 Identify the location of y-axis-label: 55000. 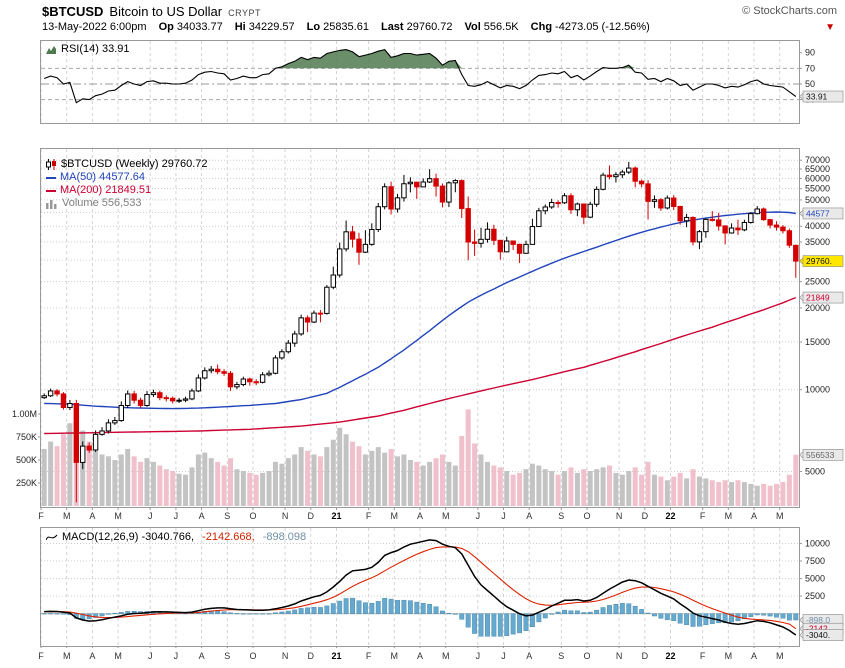
(817, 189).